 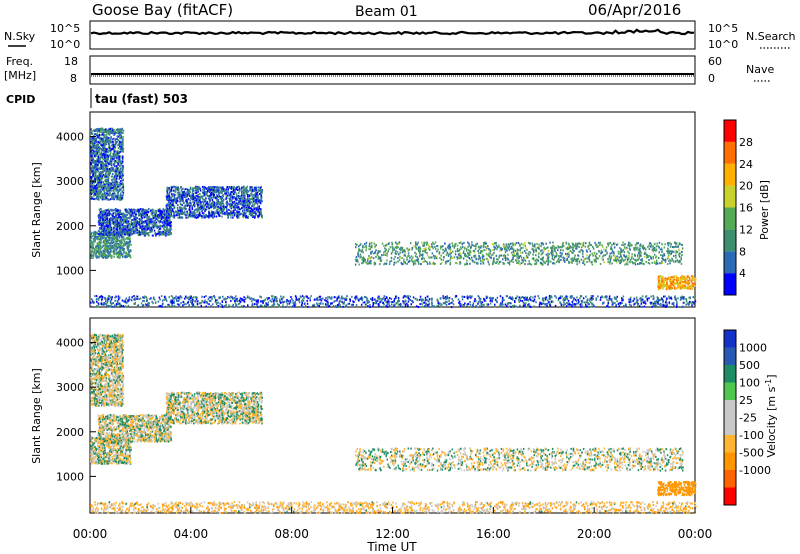 What do you see at coordinates (20, 36) in the screenshot?
I see `nsky-label: N.Sky` at bounding box center [20, 36].